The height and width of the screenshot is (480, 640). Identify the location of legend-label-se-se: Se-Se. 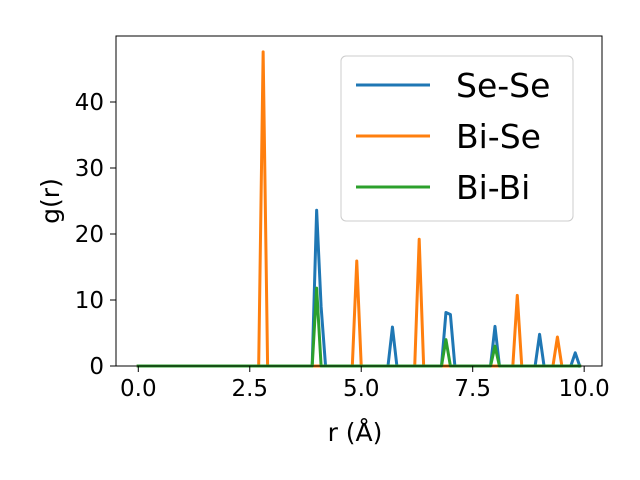
(503, 85).